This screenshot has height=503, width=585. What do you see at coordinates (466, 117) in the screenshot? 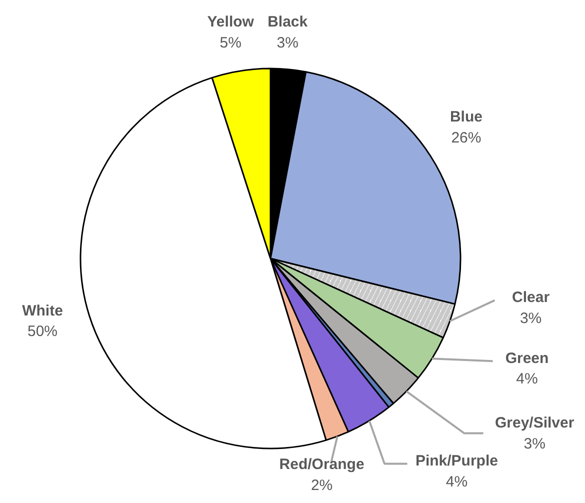
I see `slice-label: Blue` at bounding box center [466, 117].